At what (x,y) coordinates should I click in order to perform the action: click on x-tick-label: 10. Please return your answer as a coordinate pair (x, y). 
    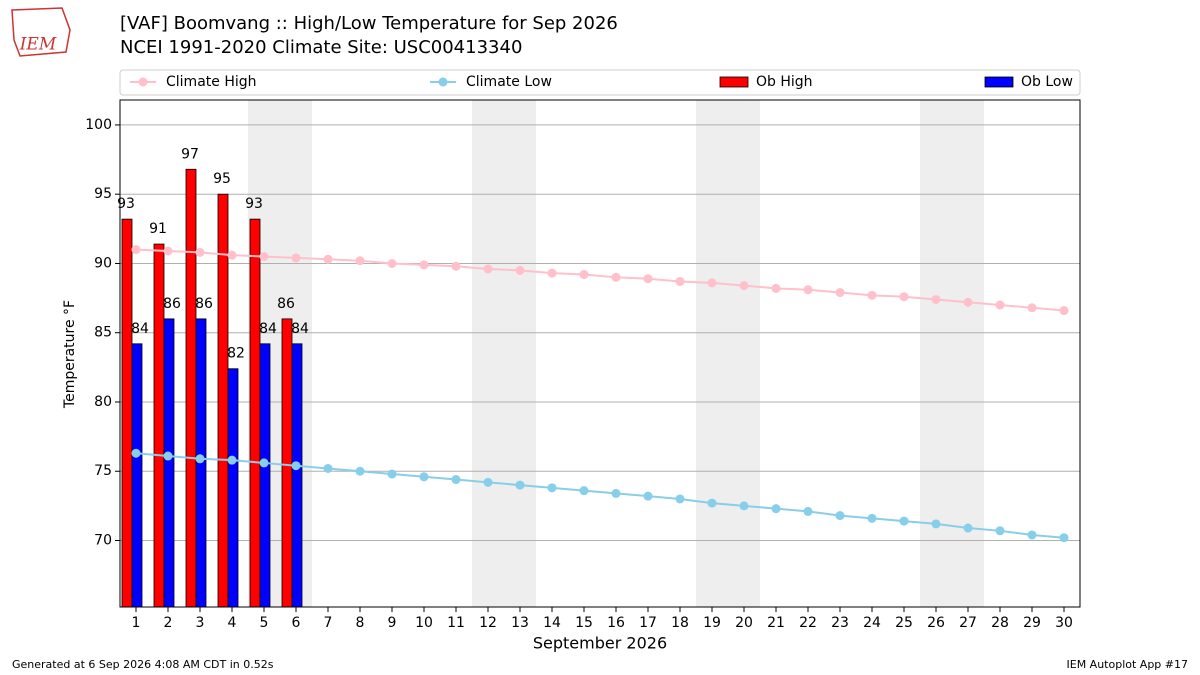
    Looking at the image, I should click on (424, 623).